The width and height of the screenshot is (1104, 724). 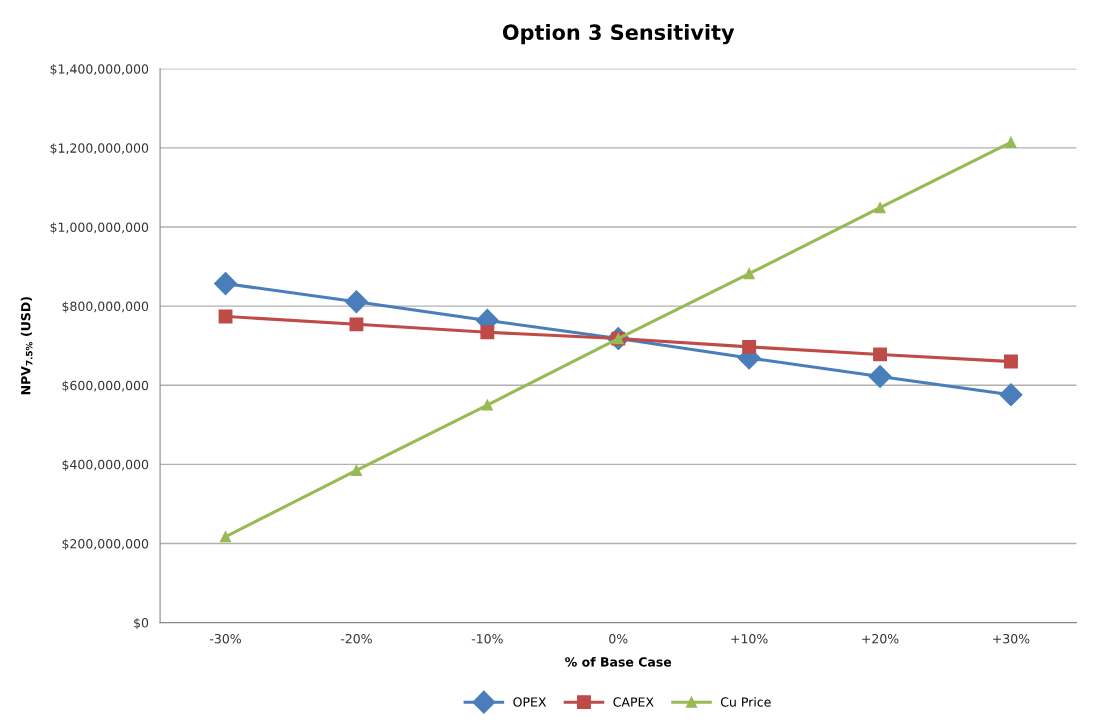 What do you see at coordinates (99, 70) in the screenshot?
I see `y-tick-label: $1,400,000,000` at bounding box center [99, 70].